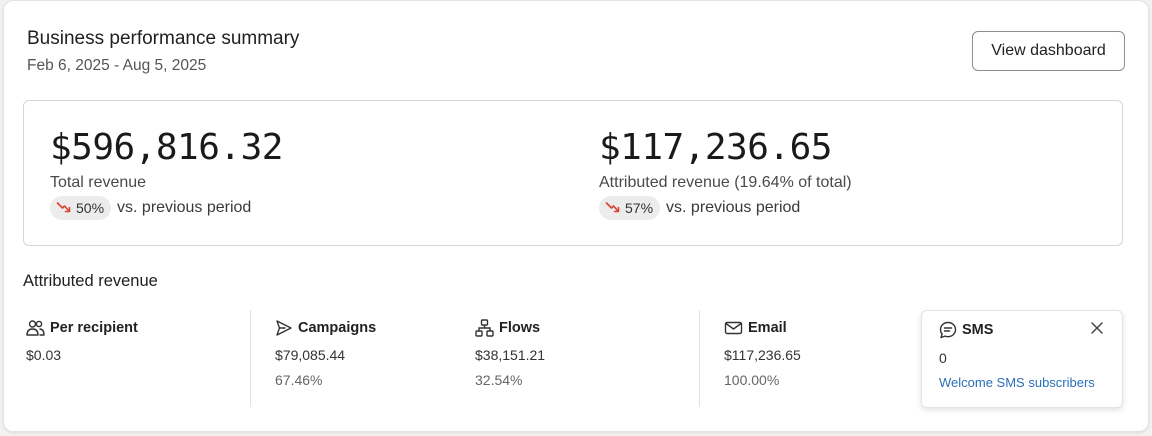  I want to click on send-icon, so click(284, 328).